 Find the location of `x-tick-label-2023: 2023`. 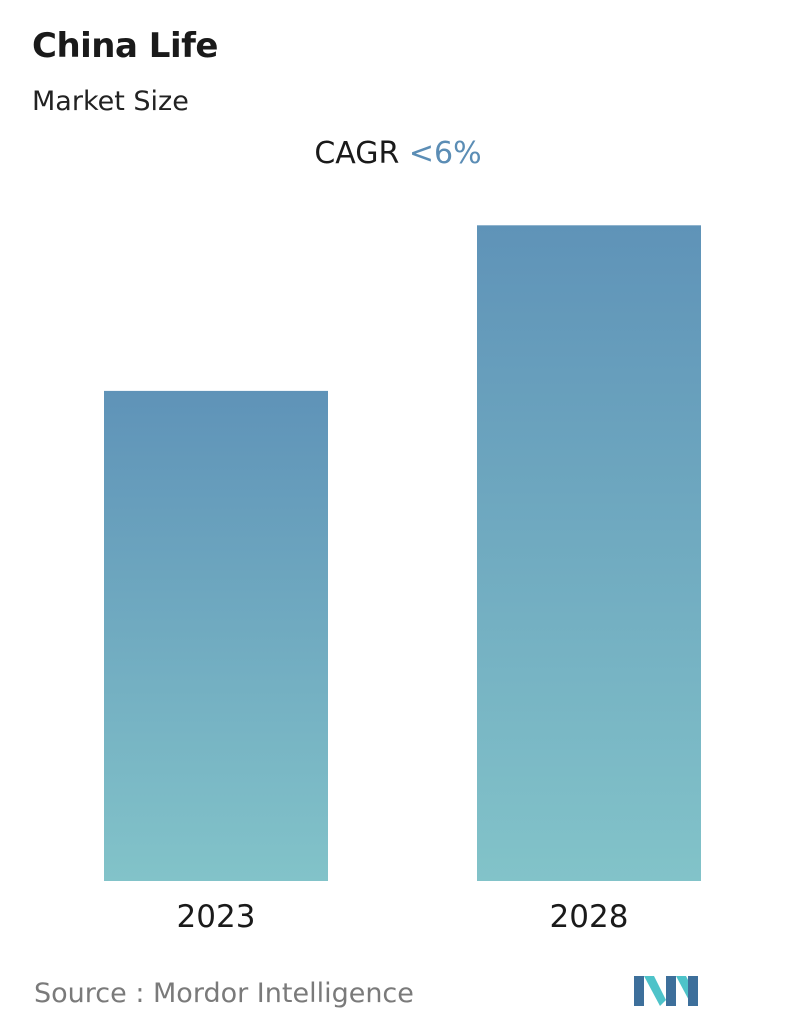

x-tick-label-2023: 2023 is located at coordinates (216, 917).